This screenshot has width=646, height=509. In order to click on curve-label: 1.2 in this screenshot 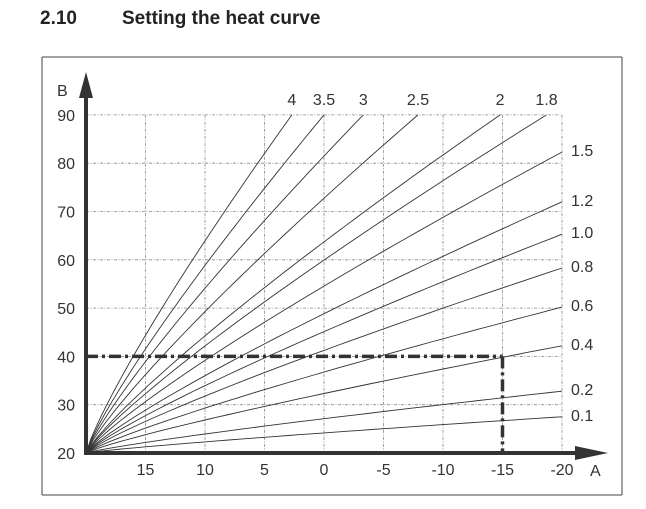, I will do `click(582, 201)`.